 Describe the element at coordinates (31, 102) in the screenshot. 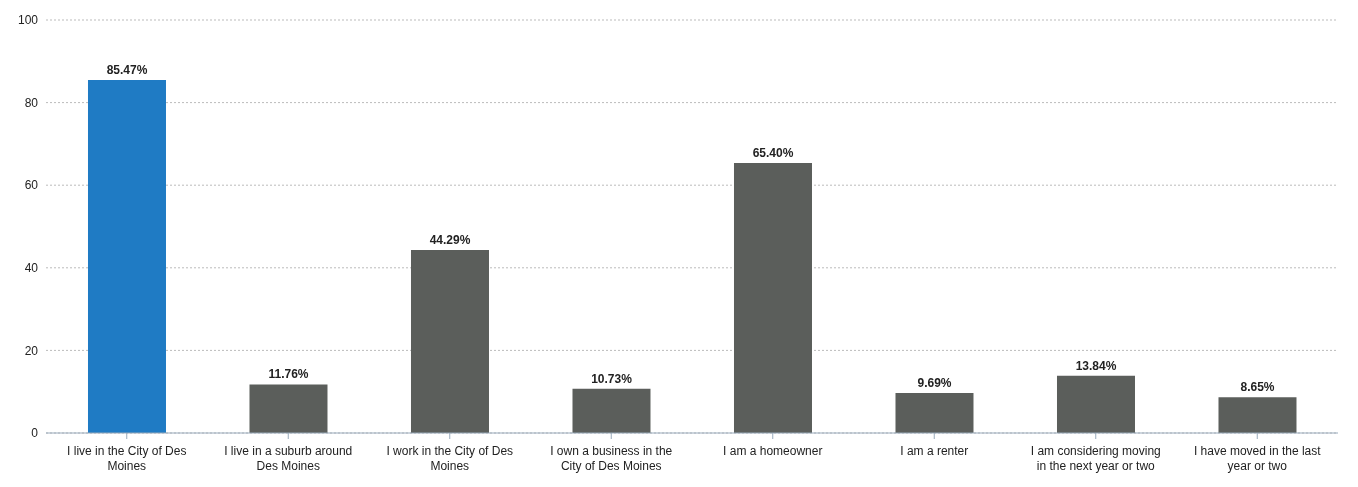

I see `y-tick-label: 80` at that location.